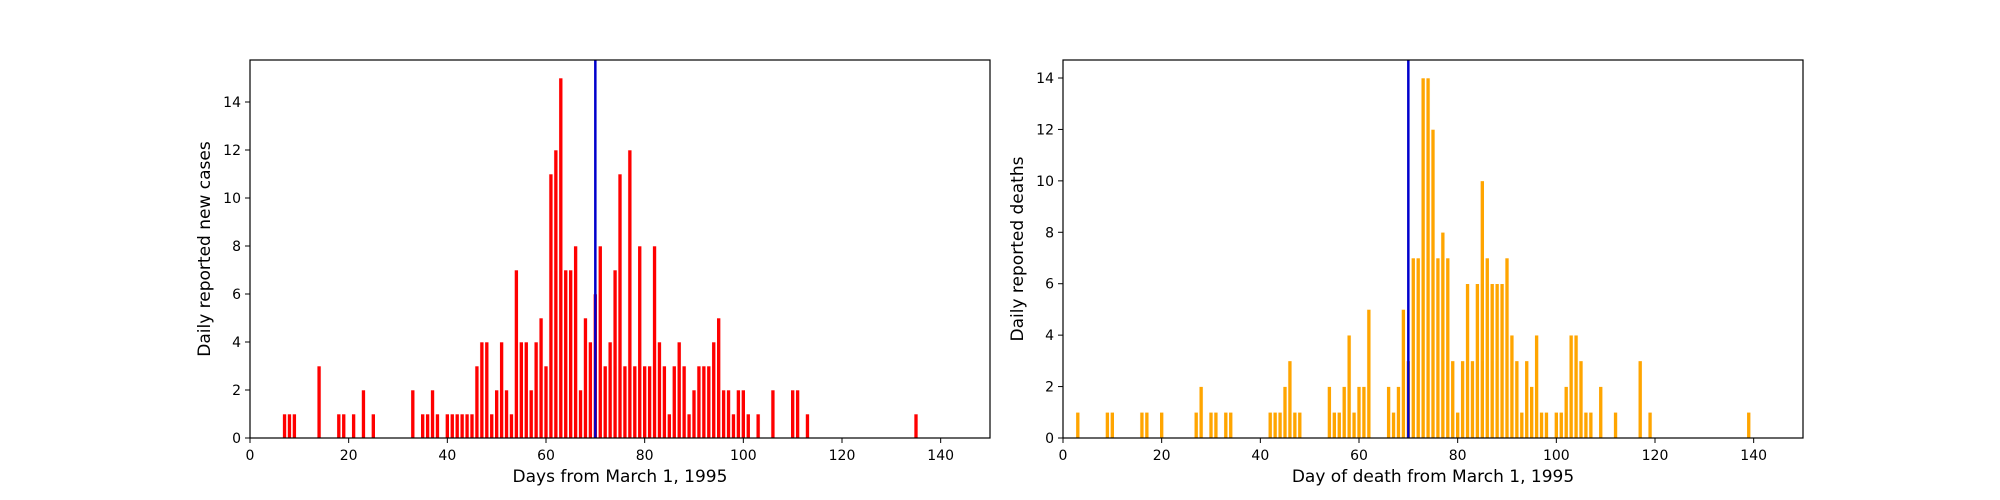  I want to click on y-tick-label-new-cases-14: 14, so click(232, 103).